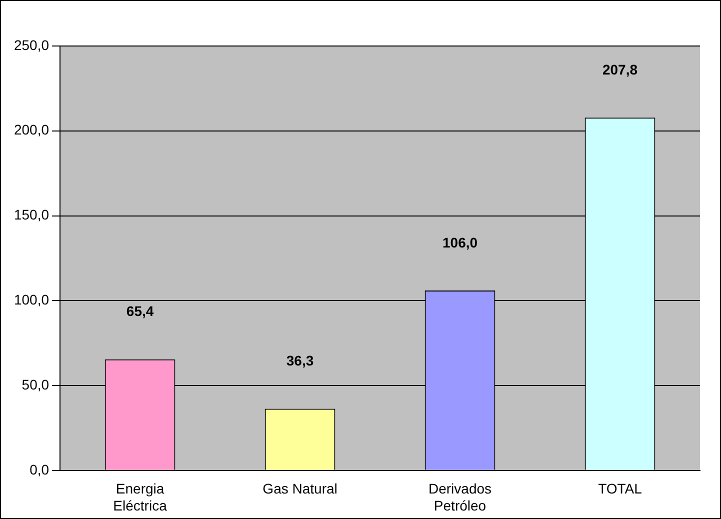 Image resolution: width=721 pixels, height=519 pixels. I want to click on x-tick-label: Derivados Petróleo, so click(460, 497).